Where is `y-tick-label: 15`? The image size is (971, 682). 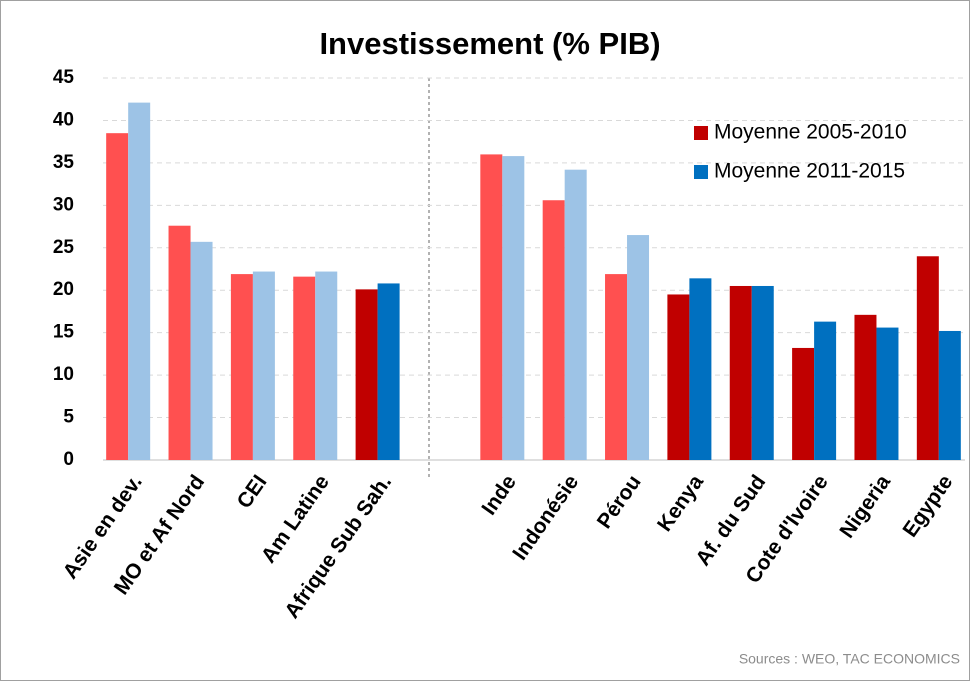 y-tick-label: 15 is located at coordinates (64, 332).